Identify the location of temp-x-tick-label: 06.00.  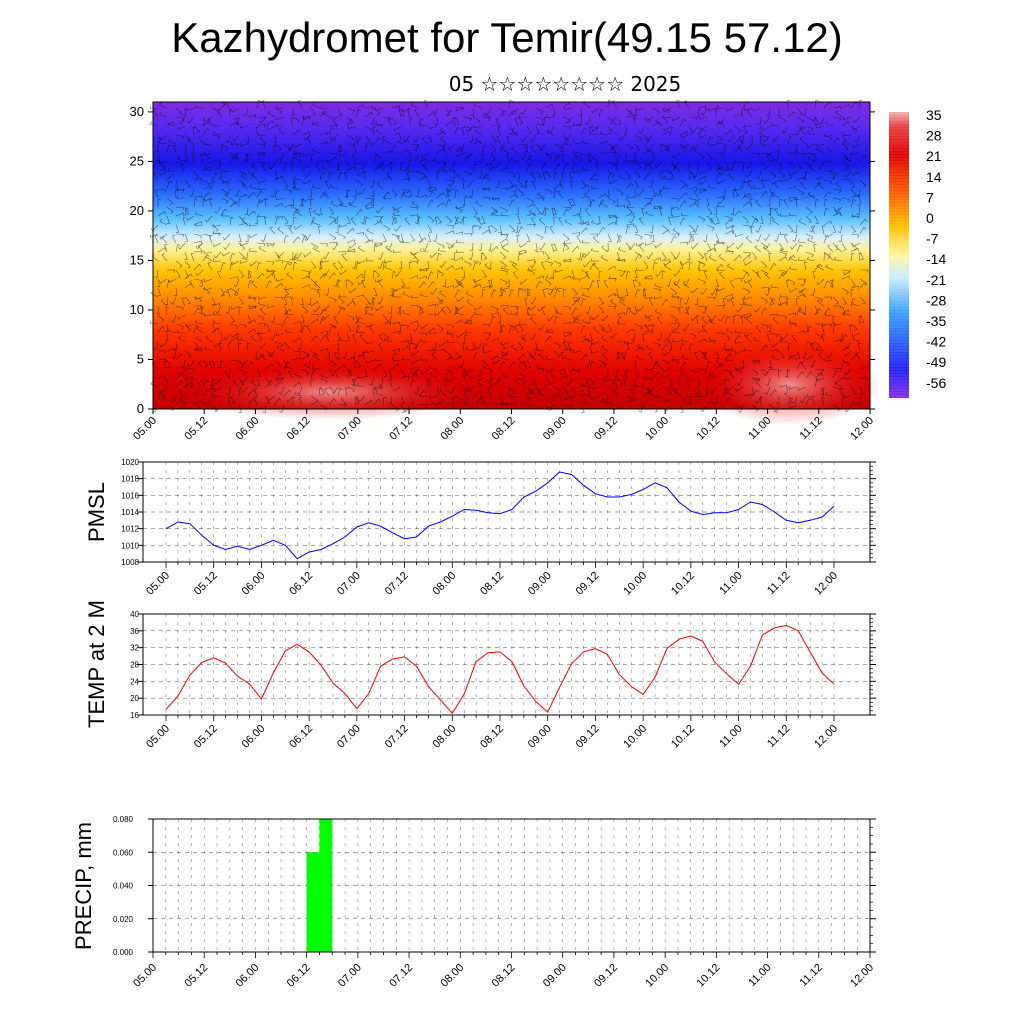
(254, 737).